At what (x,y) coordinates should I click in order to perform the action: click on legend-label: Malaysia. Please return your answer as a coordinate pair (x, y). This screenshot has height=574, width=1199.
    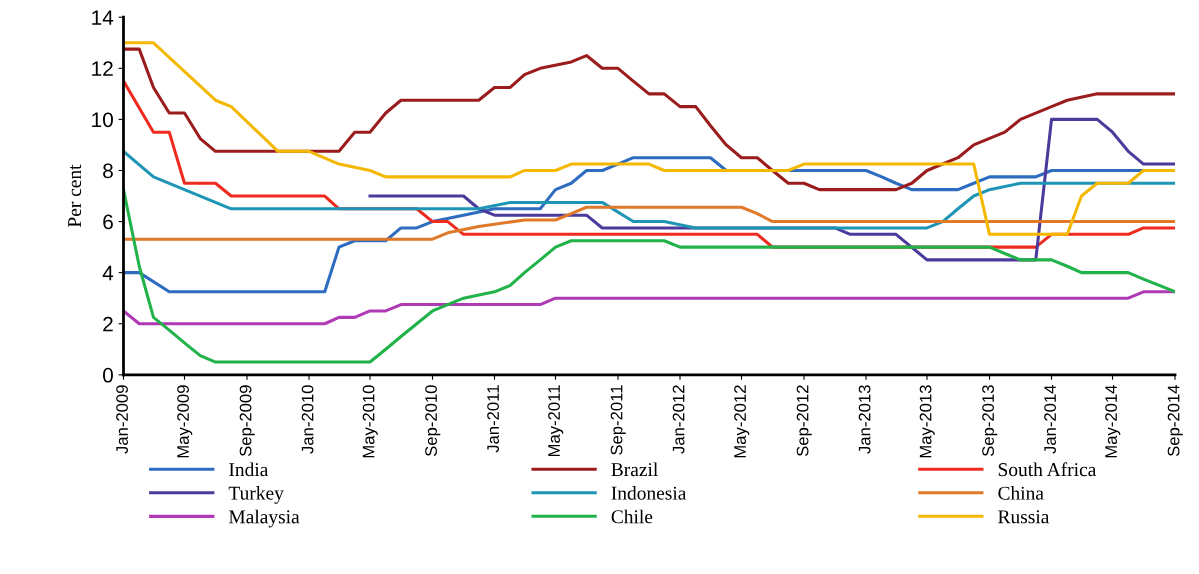
    Looking at the image, I should click on (264, 518).